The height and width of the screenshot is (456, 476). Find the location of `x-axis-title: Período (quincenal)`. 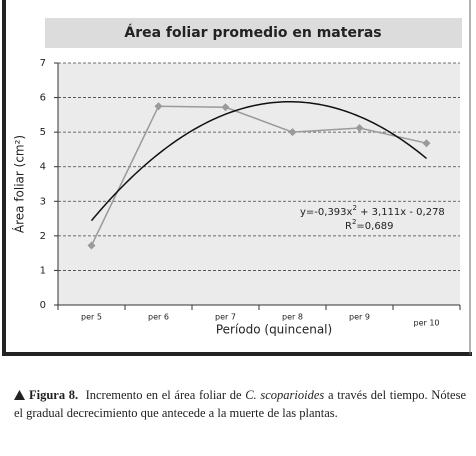

x-axis-title: Período (quincenal) is located at coordinates (274, 330).